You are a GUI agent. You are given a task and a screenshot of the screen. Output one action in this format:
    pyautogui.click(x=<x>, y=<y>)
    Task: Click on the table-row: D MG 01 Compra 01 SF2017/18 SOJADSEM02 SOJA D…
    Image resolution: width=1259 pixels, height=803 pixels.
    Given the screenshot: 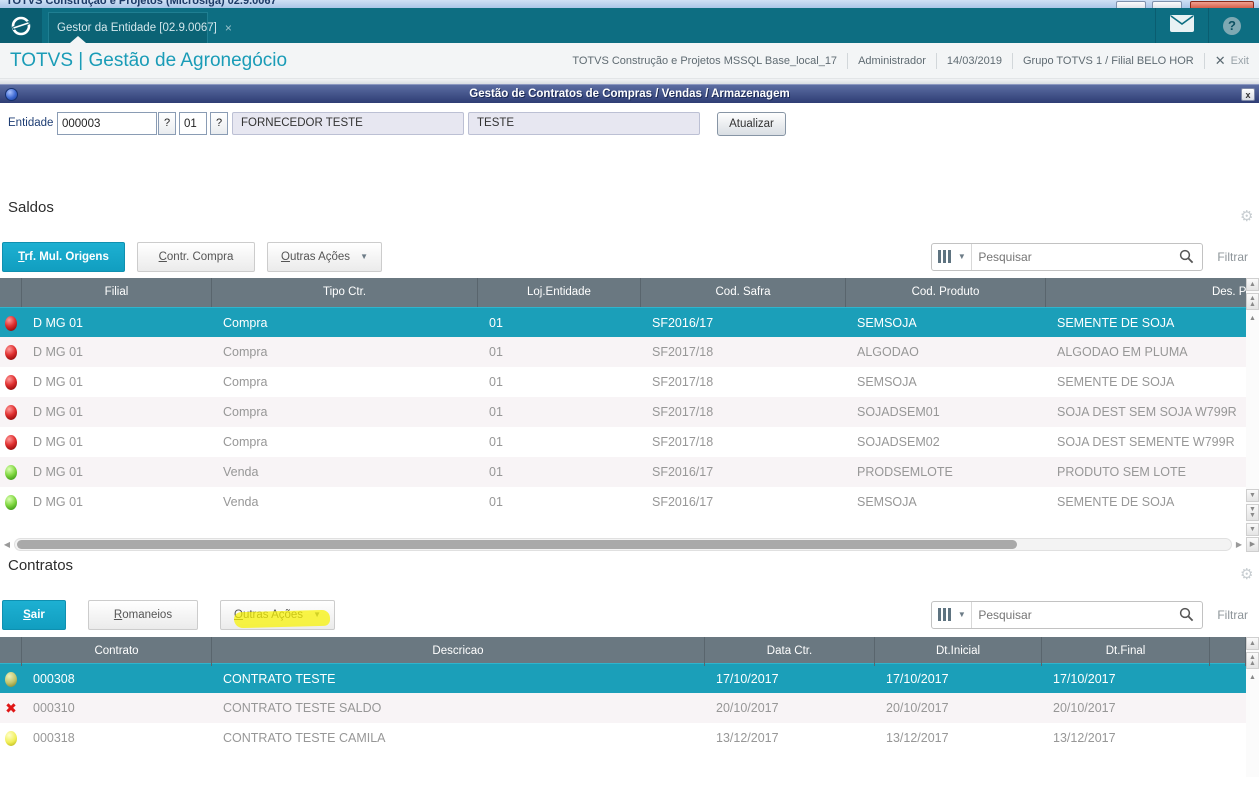 What is the action you would take?
    pyautogui.click(x=623, y=442)
    